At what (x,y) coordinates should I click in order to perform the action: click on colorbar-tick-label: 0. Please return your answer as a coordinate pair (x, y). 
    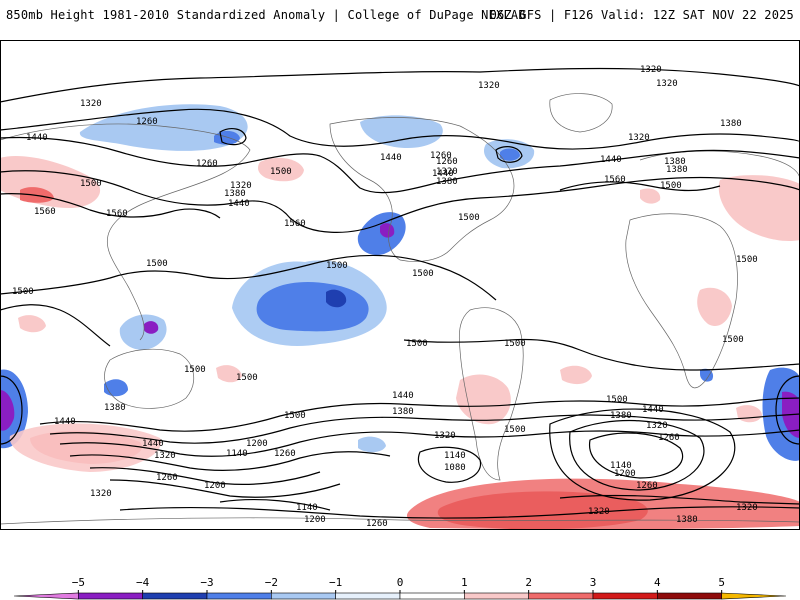
    Looking at the image, I should click on (400, 582).